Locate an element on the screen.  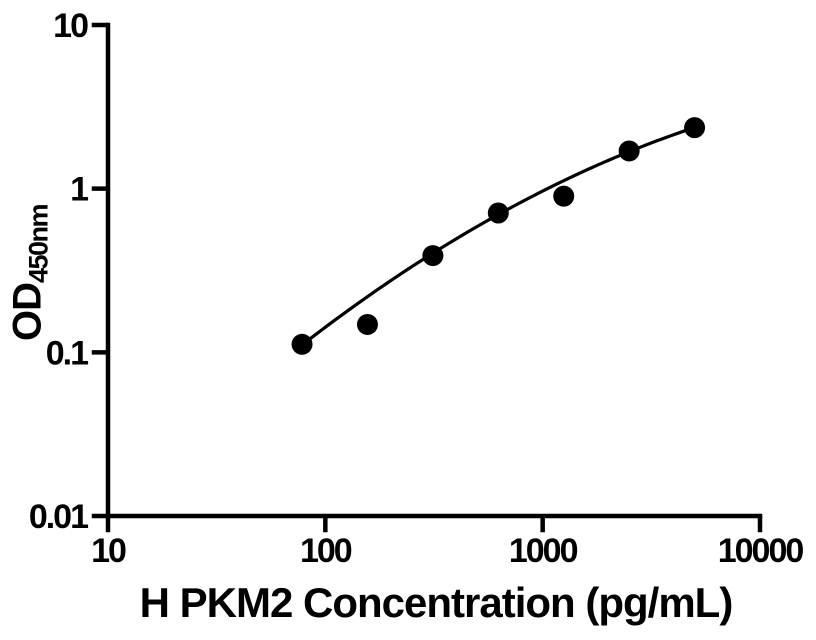
y-tick-label: 10 is located at coordinates (70, 26).